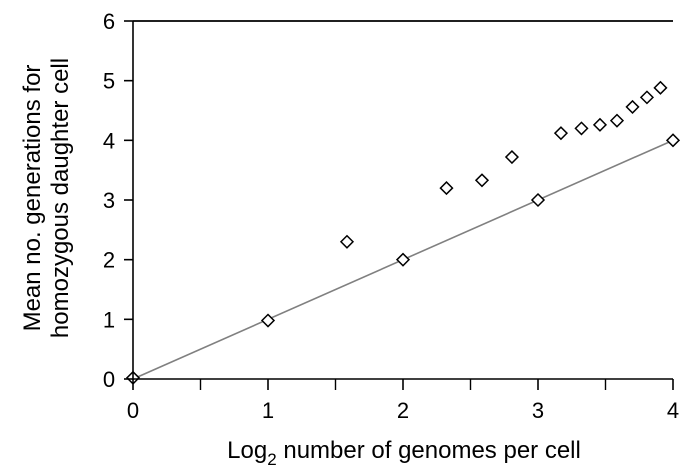 Image resolution: width=683 pixels, height=469 pixels. Describe the element at coordinates (109, 319) in the screenshot. I see `y-tick-label: 1` at that location.